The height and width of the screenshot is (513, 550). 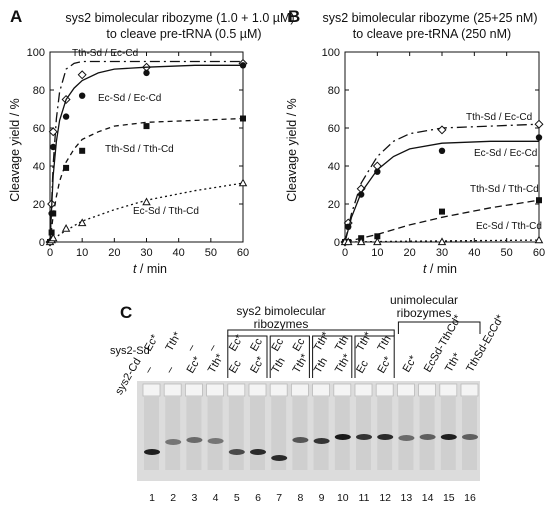 What do you see at coordinates (179, 18) in the screenshot?
I see `chart-a-title-line1: sys2 bimolecular ribozyme (1.0 + 1.0 µM)` at bounding box center [179, 18].